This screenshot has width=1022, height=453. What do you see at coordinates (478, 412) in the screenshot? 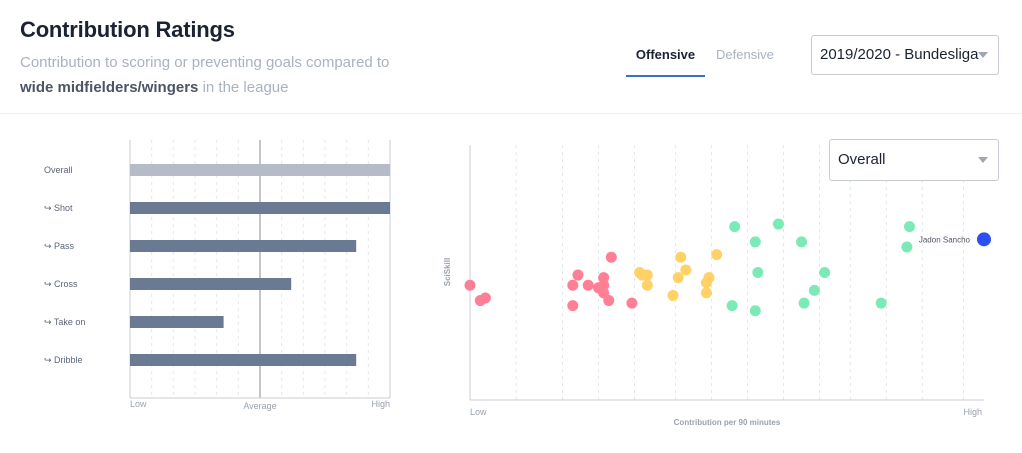
I see `x-axis-low-label: Low` at bounding box center [478, 412].